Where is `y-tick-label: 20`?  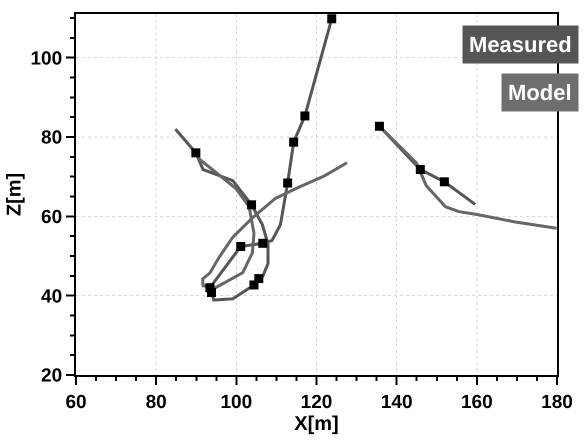 y-tick-label: 20 is located at coordinates (51, 376).